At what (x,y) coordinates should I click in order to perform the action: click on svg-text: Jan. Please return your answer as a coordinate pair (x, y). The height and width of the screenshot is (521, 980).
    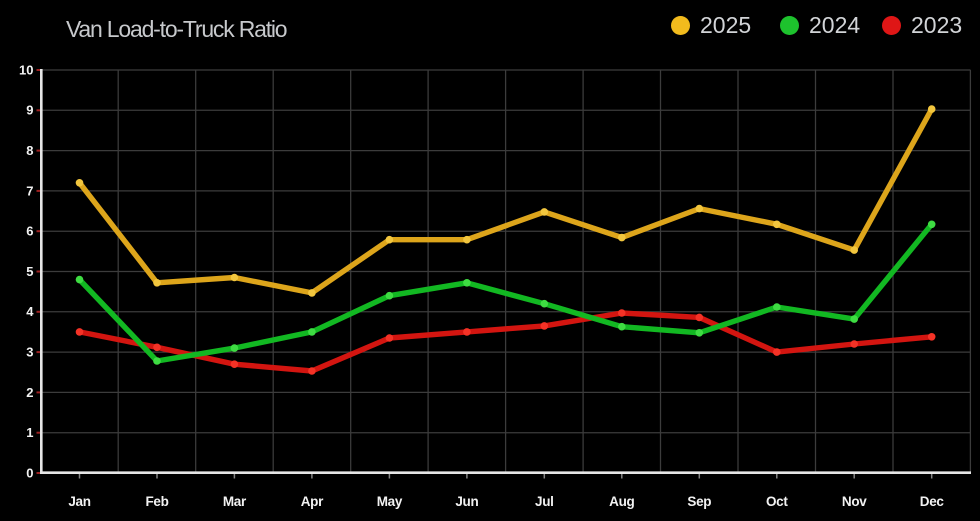
    Looking at the image, I should click on (79, 501).